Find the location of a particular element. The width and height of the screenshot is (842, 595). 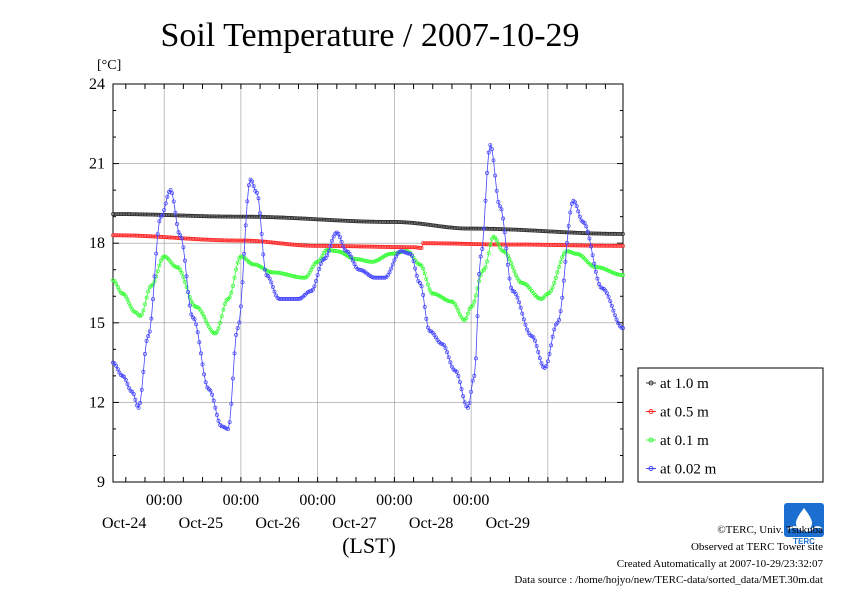

legend-item: at 0.02 m is located at coordinates (681, 470).